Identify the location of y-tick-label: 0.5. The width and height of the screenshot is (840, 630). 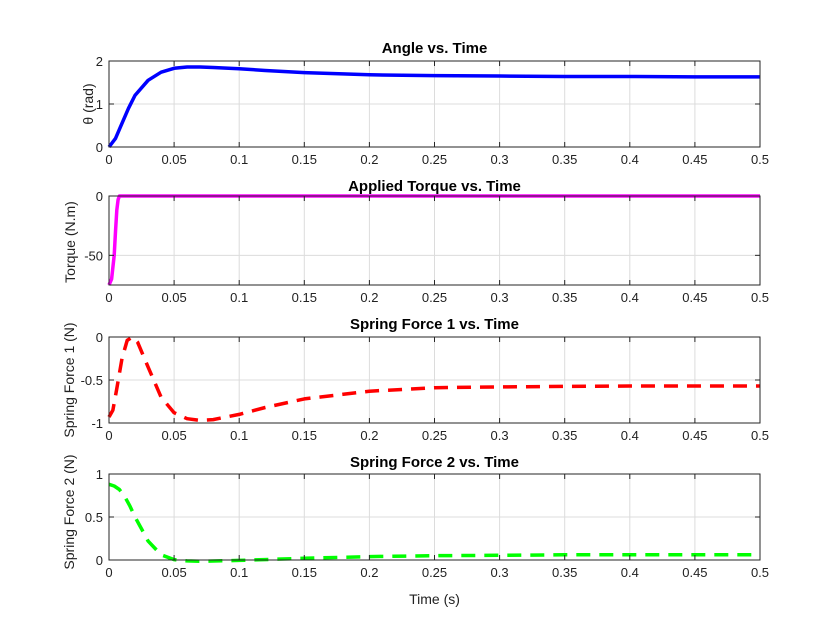
(94, 517).